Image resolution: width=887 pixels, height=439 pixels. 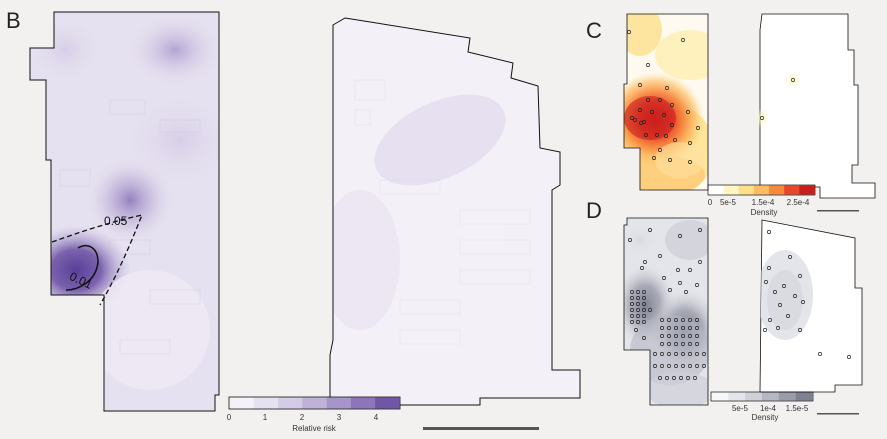 What do you see at coordinates (302, 417) in the screenshot?
I see `cb-b-tick-2: 2` at bounding box center [302, 417].